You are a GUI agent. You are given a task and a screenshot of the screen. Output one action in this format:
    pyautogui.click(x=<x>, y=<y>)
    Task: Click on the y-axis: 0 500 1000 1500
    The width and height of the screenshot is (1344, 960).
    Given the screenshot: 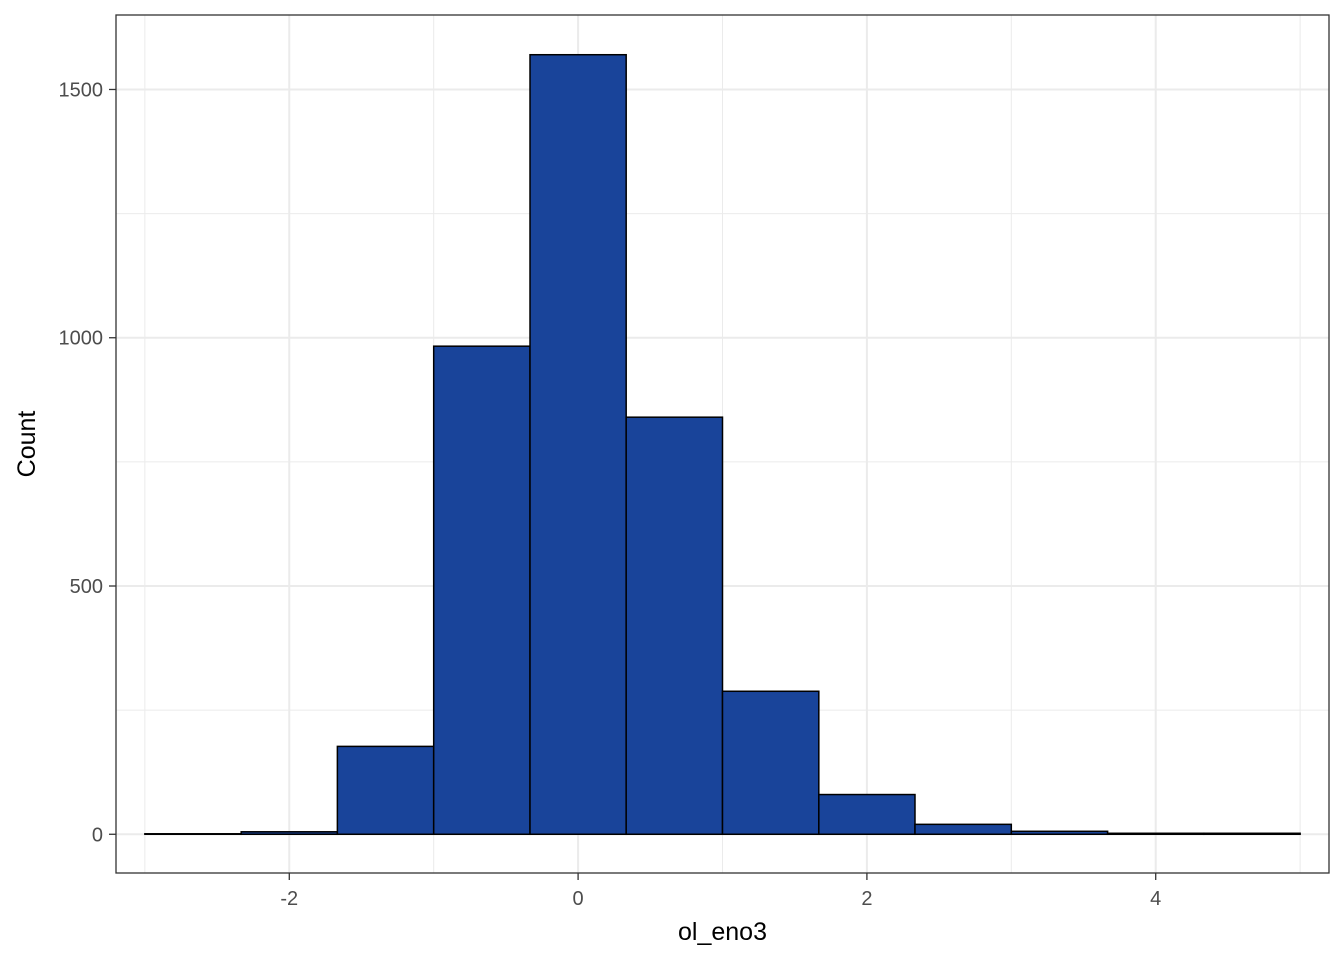 What is the action you would take?
    pyautogui.click(x=87, y=462)
    